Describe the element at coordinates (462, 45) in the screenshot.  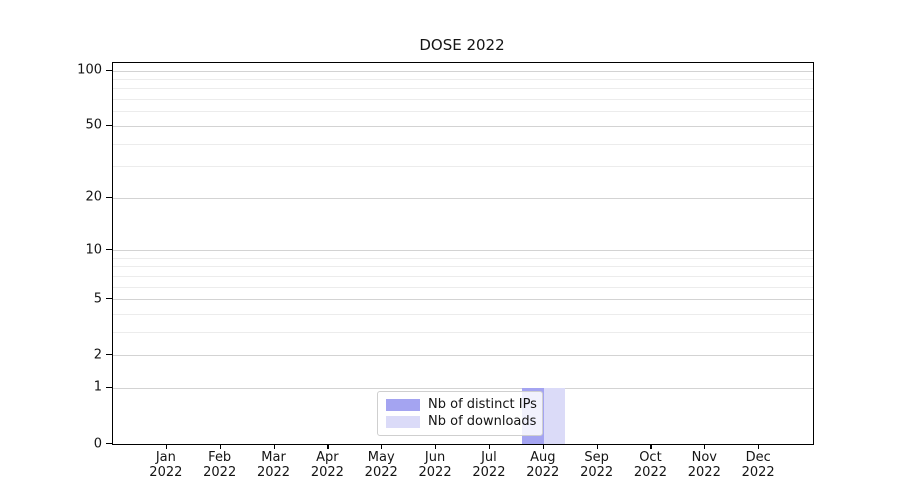
I see `chart-title: DOSE 2022` at that location.